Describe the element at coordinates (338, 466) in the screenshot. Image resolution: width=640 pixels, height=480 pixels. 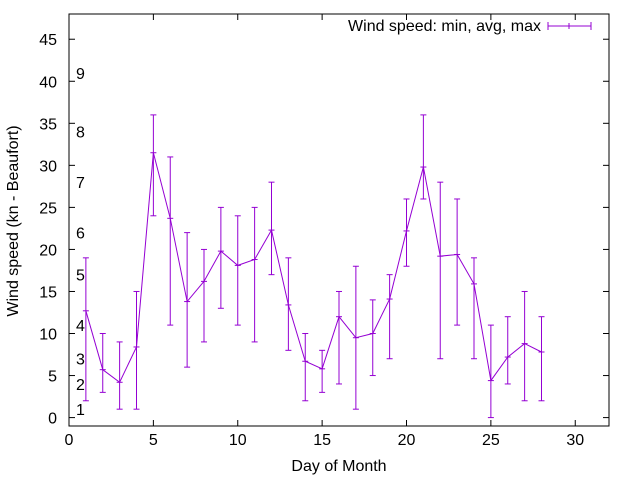
I see `x-axis-label: Day of Month` at that location.